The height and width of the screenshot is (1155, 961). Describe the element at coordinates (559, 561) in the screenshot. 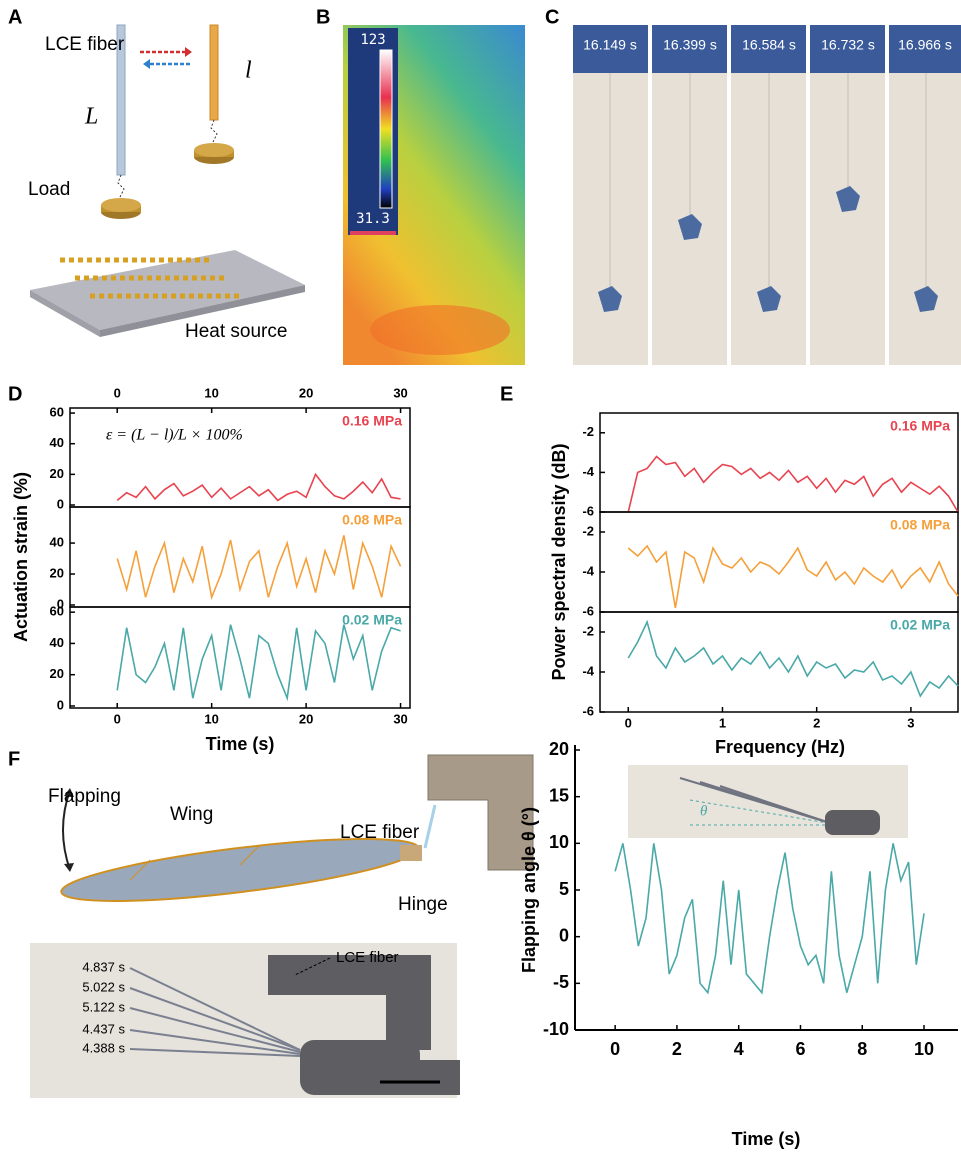

I see `y-axis-title: Power spectral density (dB)` at that location.